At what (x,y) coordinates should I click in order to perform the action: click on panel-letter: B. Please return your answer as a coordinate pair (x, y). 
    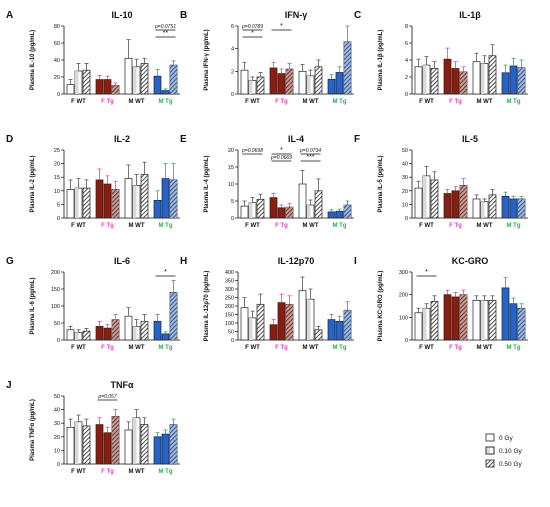
    Looking at the image, I should click on (183, 15).